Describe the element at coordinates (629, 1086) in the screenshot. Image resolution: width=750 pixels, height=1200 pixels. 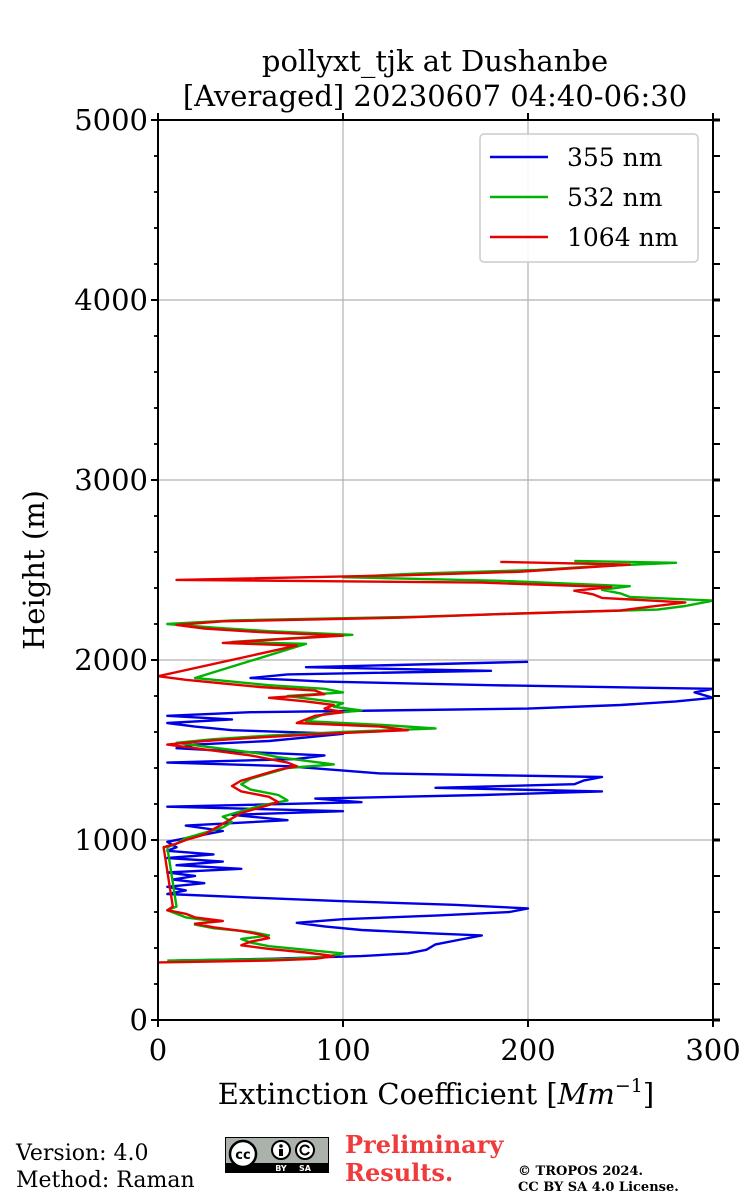
I see `x-axis-label-exponent: −1` at that location.